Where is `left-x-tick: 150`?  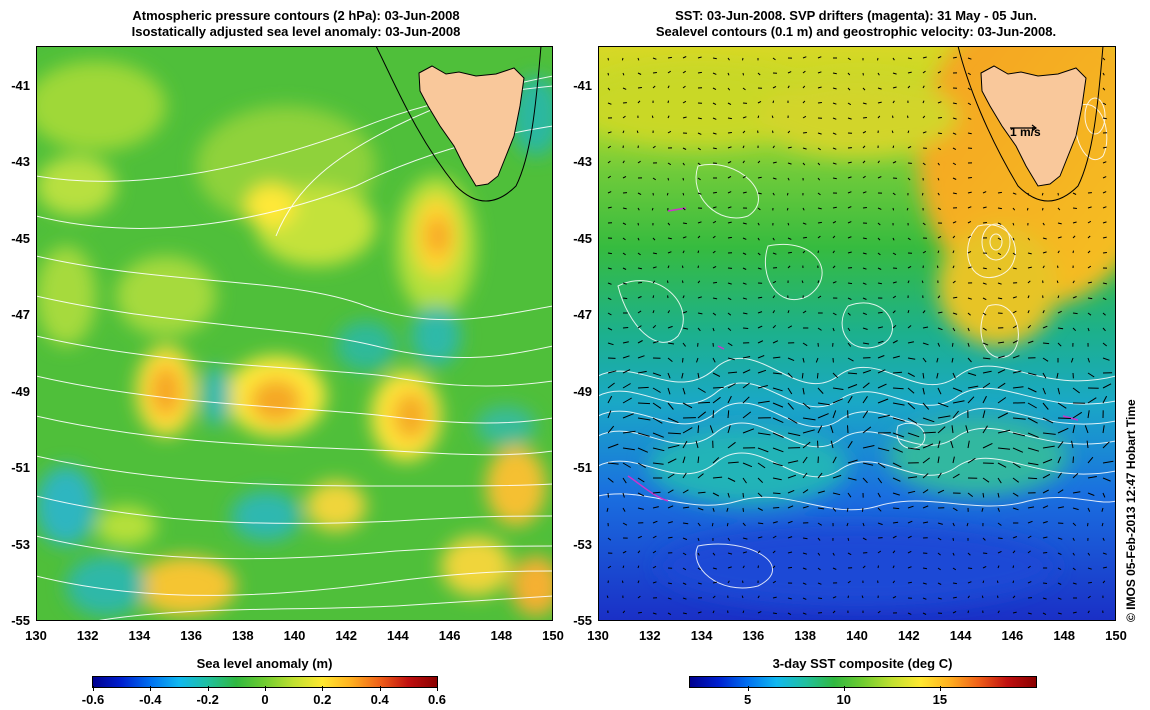
left-x-tick: 150 is located at coordinates (553, 635).